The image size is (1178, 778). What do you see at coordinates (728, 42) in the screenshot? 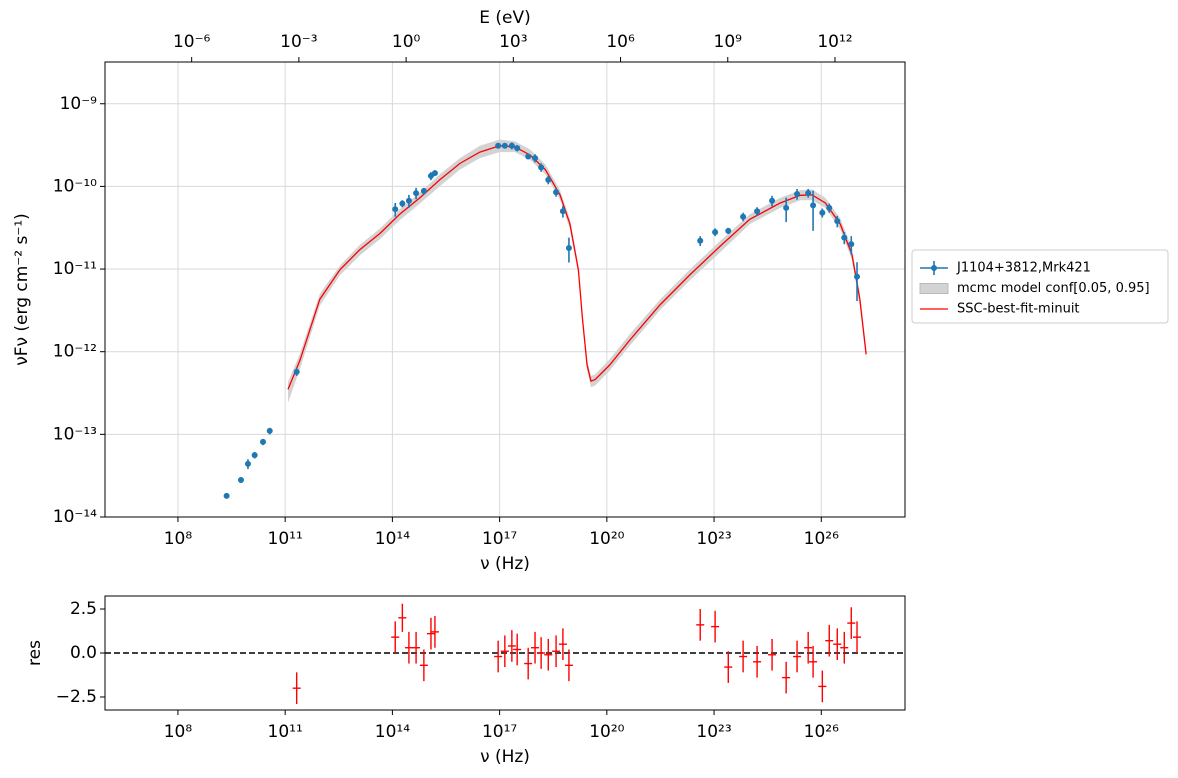
I see `x2-tick-label: 10⁹` at bounding box center [728, 42].